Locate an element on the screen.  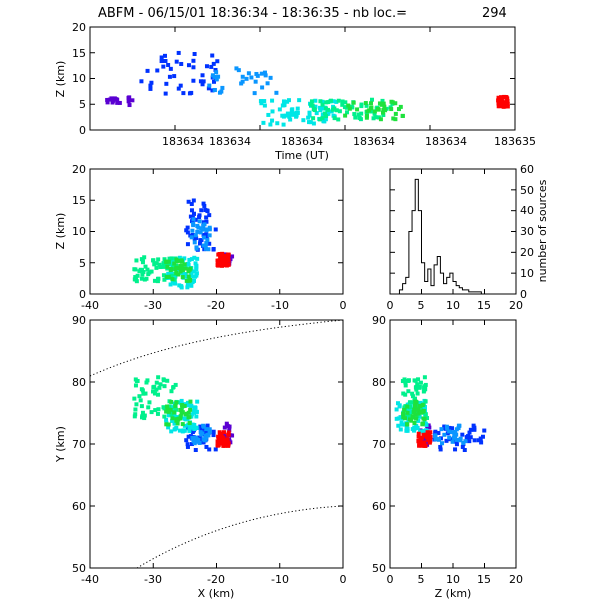
hist-y-axis-label: number of sources is located at coordinates (542, 230).